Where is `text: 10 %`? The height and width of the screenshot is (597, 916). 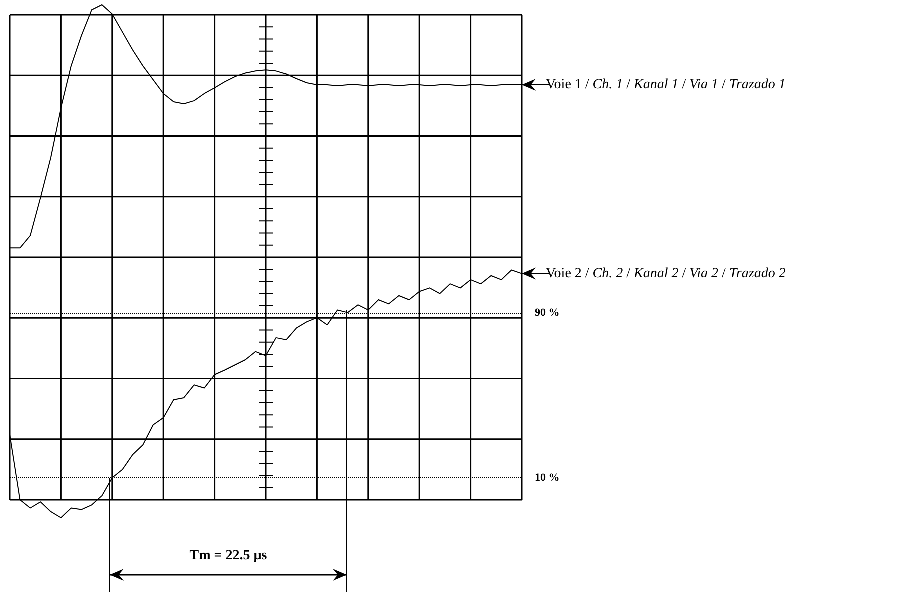 text: 10 % is located at coordinates (547, 478).